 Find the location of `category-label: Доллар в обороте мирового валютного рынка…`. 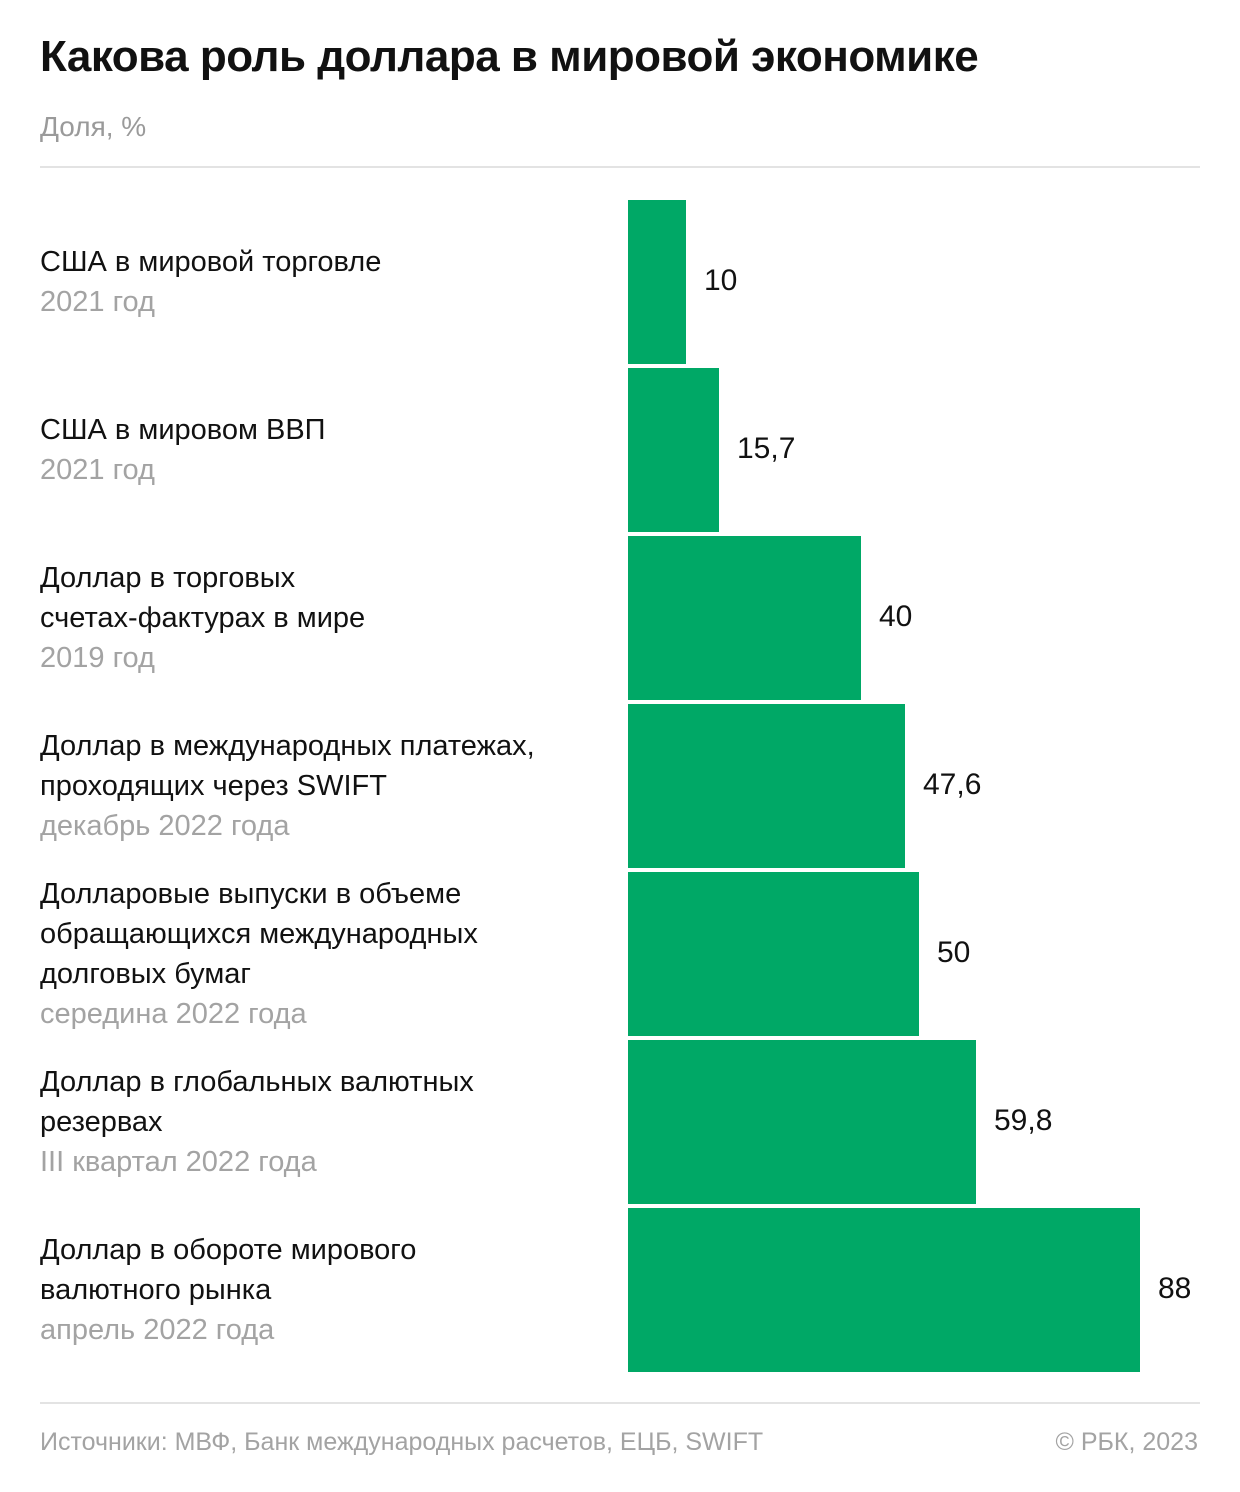

category-label: Доллар в обороте мирового валютного рынка… is located at coordinates (330, 1290).